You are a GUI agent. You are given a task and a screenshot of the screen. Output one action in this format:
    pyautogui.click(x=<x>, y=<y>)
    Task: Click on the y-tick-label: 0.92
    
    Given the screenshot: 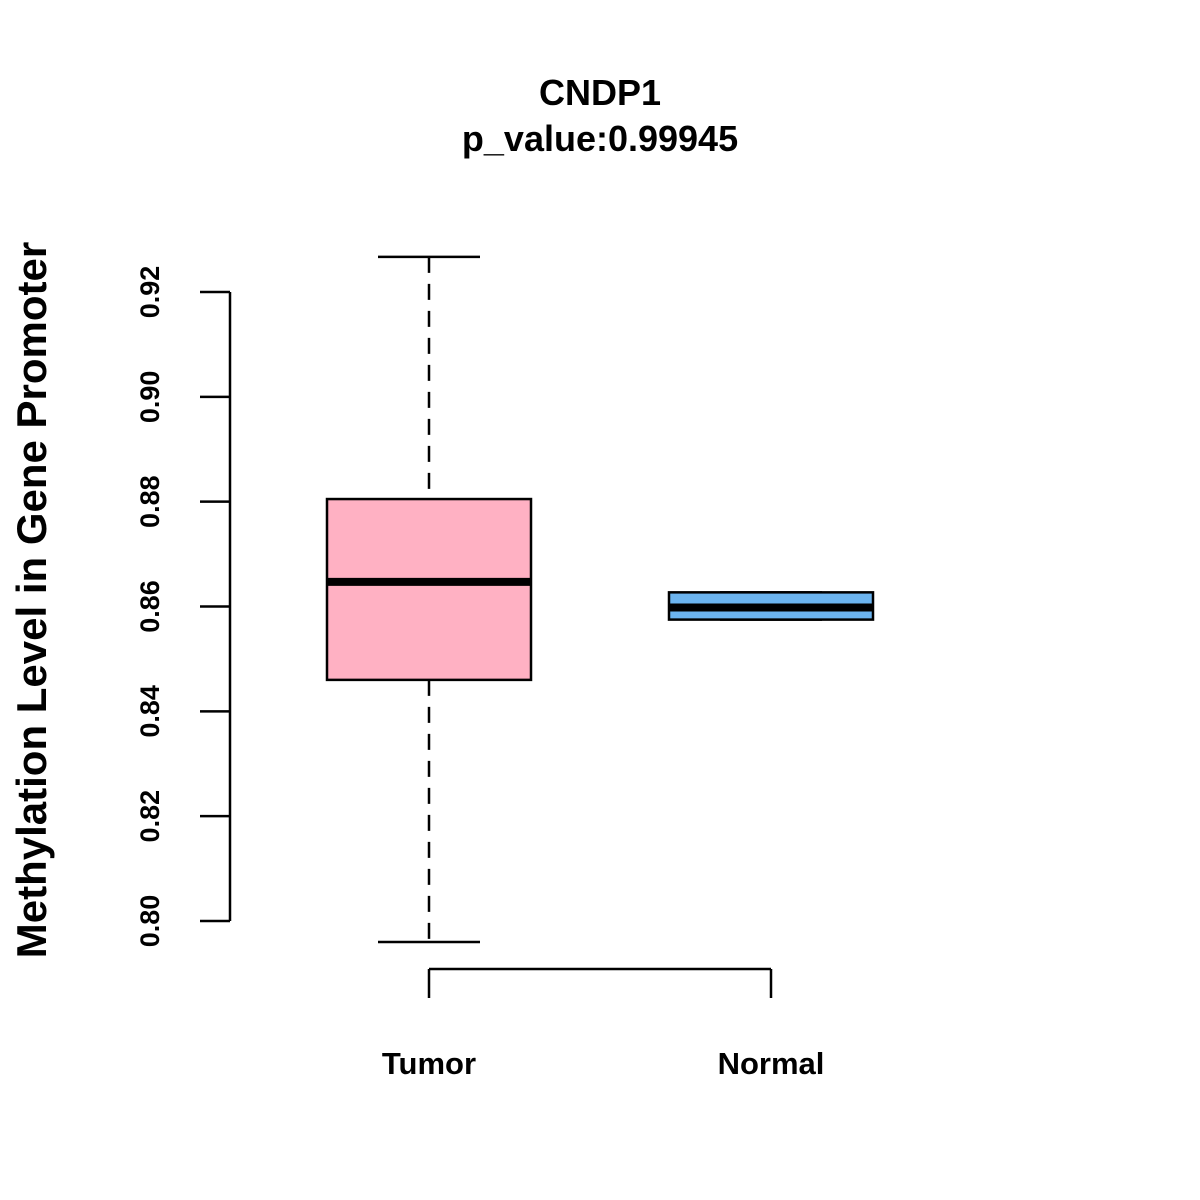 What is the action you would take?
    pyautogui.click(x=150, y=292)
    